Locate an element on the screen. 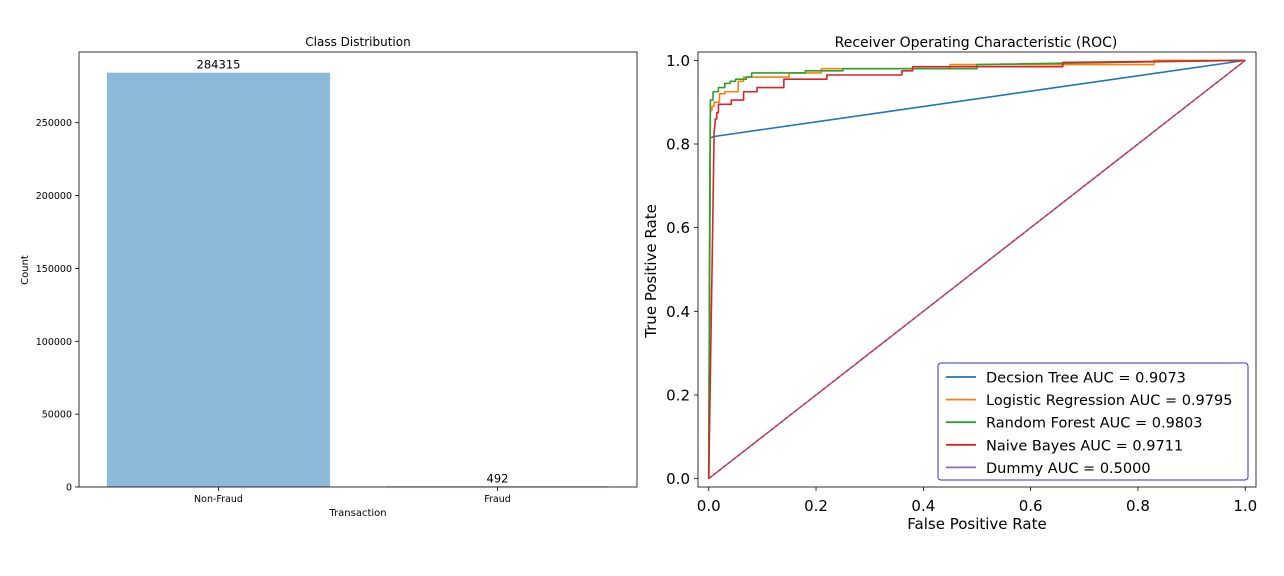 The image size is (1284, 576). roc-x-tick-label: 0.6 is located at coordinates (1031, 506).